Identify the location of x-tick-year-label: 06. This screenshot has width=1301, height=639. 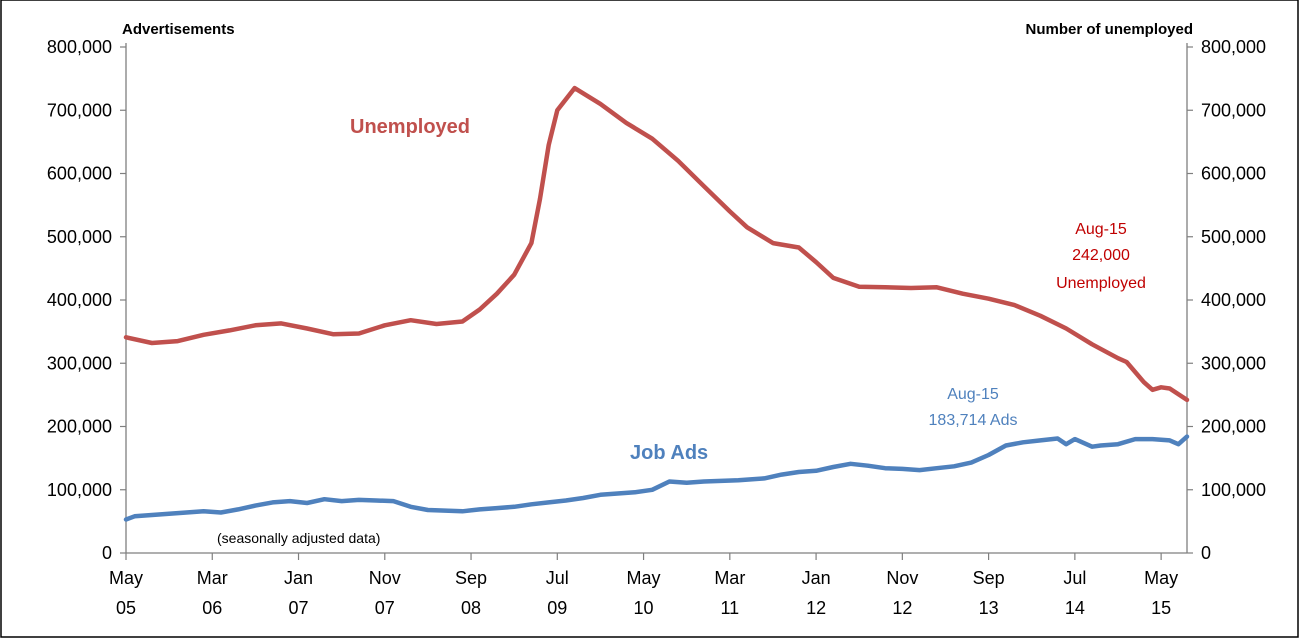
(212, 608).